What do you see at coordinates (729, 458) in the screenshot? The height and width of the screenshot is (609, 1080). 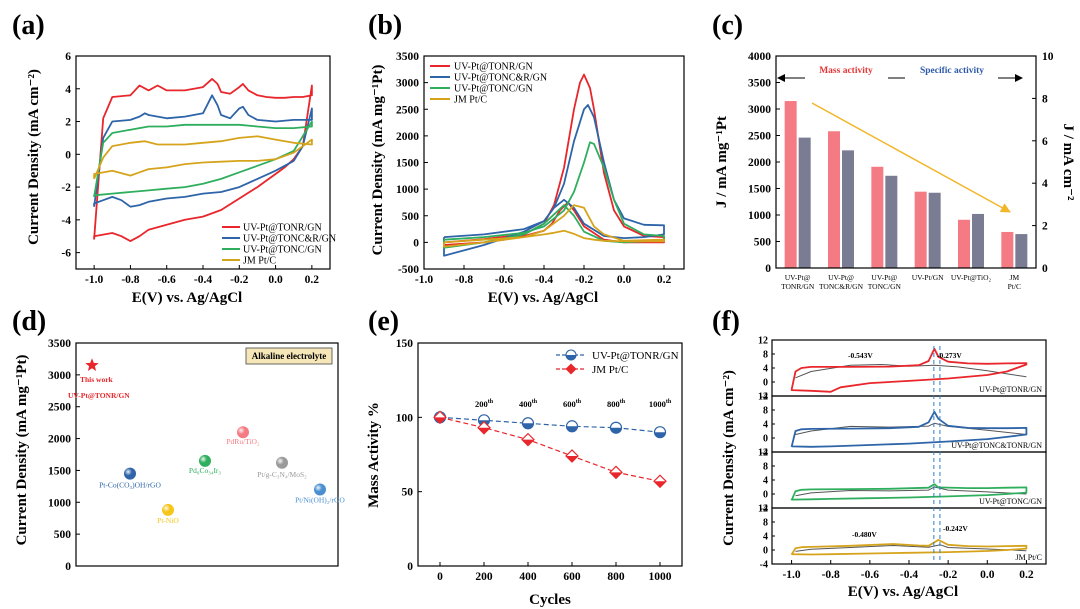 I see `chart-f-ylabel: Current Density (mA cm⁻²)` at bounding box center [729, 458].